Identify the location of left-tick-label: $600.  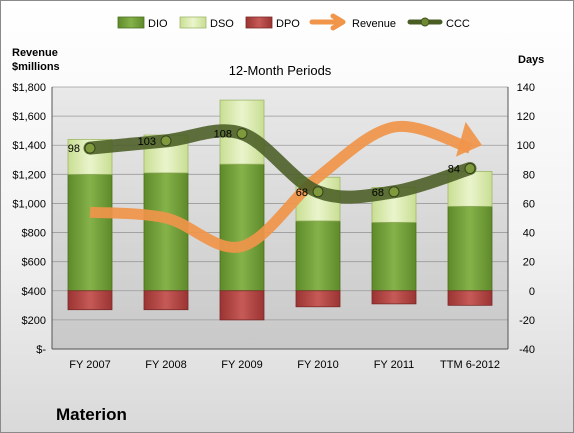
(34, 263).